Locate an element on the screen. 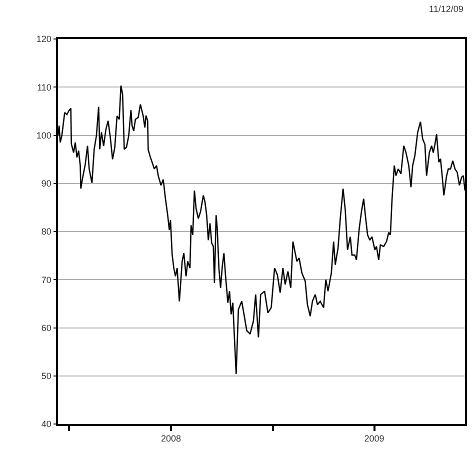  y-tick-label: 60 is located at coordinates (46, 327).